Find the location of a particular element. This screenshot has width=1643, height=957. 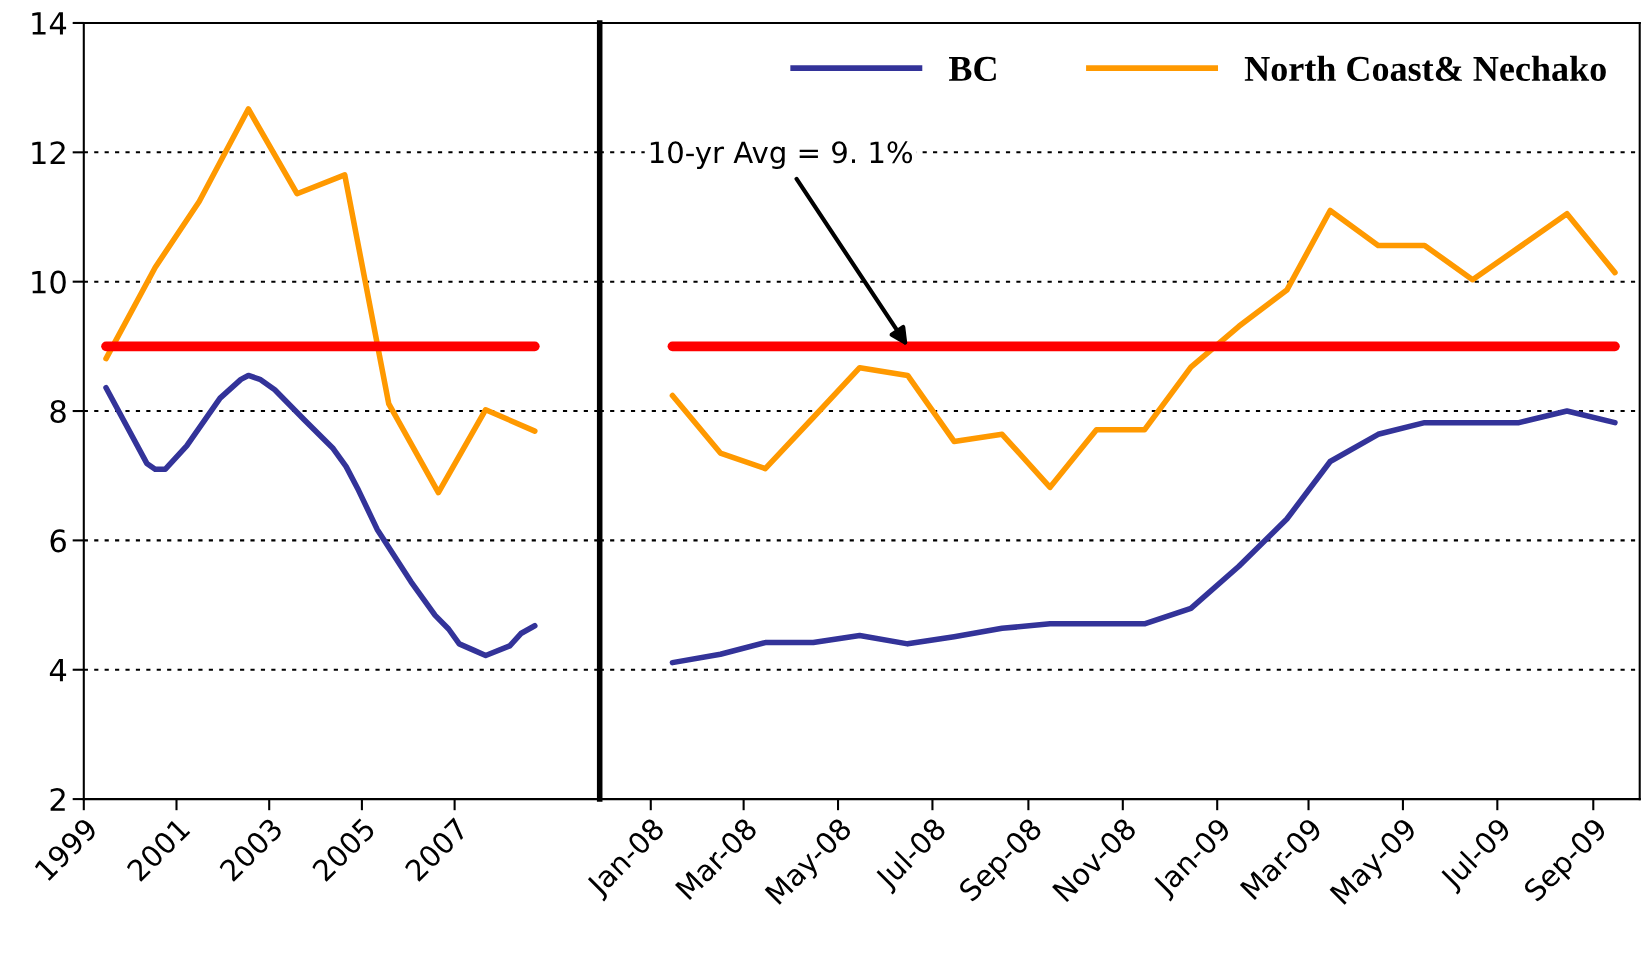

y-tick-label: 8 is located at coordinates (58, 411).